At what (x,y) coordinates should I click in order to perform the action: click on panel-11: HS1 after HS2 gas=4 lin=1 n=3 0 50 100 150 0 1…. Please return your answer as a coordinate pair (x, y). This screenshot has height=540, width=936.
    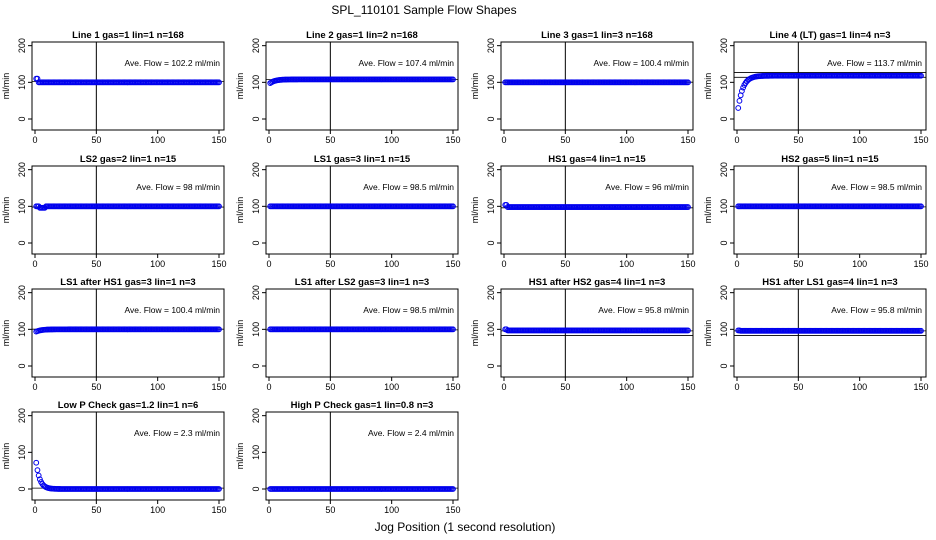
    Looking at the image, I should click on (583, 334).